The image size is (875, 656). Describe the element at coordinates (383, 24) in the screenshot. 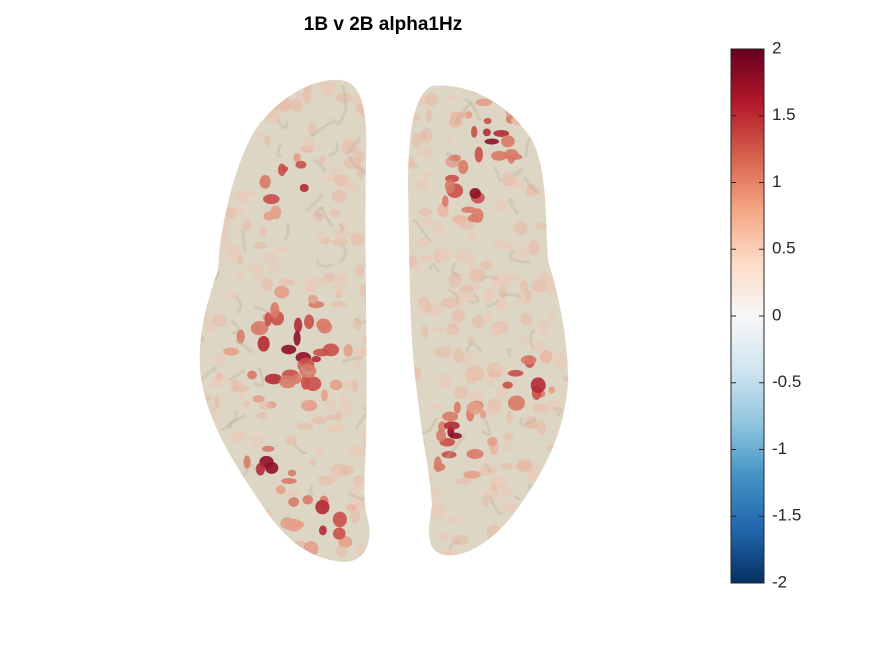

I see `chart-title: 1B v 2B alpha1Hz` at that location.